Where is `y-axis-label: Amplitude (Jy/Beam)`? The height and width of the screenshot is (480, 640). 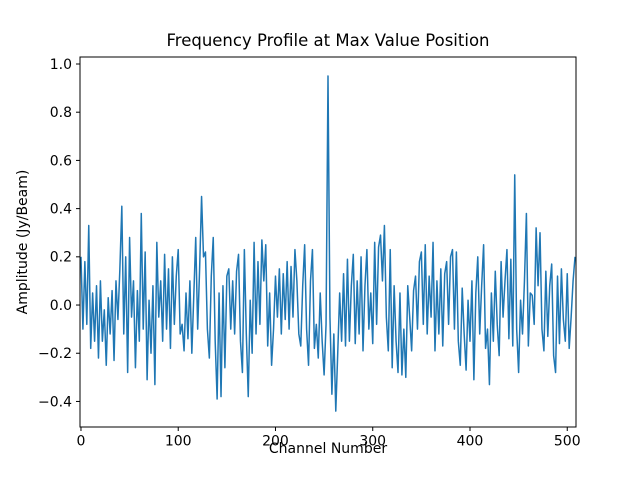 y-axis-label: Amplitude (Jy/Beam) is located at coordinates (23, 242).